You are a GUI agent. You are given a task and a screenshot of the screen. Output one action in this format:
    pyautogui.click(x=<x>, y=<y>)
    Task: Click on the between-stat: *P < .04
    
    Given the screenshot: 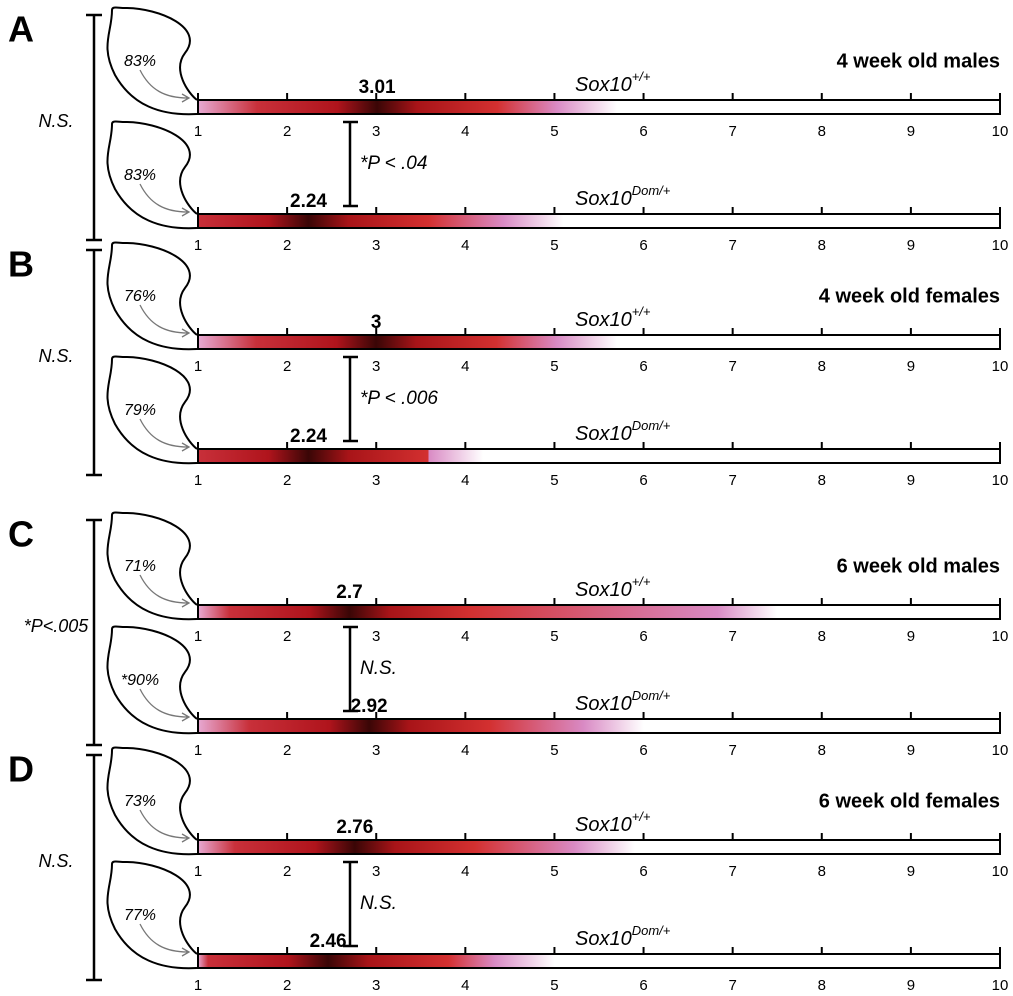 What is the action you would take?
    pyautogui.click(x=393, y=163)
    